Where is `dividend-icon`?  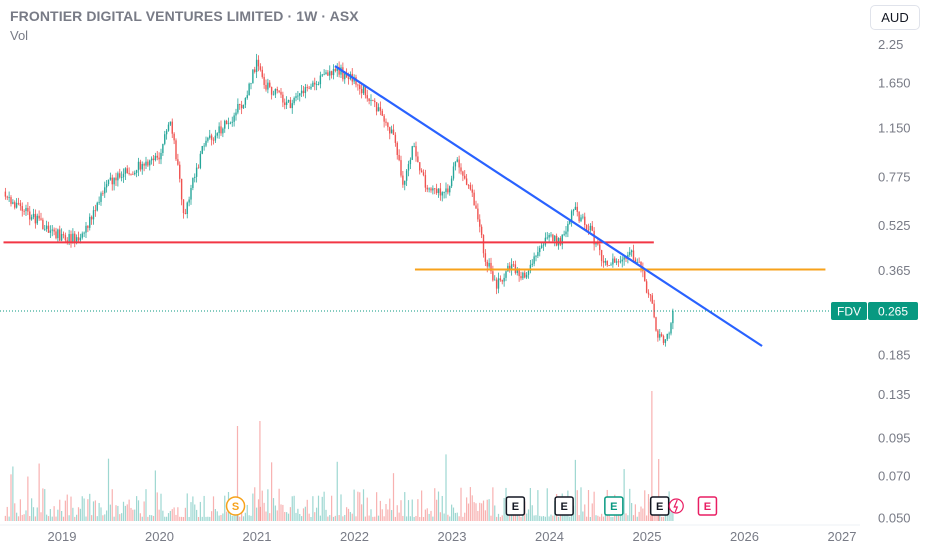 dividend-icon is located at coordinates (676, 506).